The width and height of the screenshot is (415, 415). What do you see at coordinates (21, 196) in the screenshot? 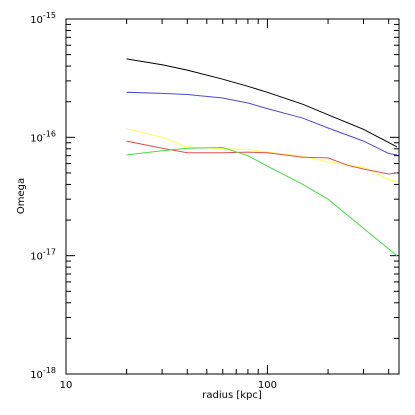
I see `y-axis-title: Omega` at bounding box center [21, 196].